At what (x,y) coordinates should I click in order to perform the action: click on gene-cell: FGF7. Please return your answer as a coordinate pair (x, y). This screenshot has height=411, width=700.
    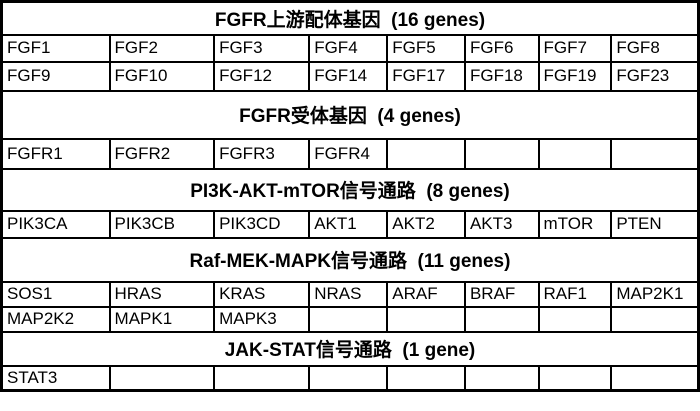
    Looking at the image, I should click on (575, 48).